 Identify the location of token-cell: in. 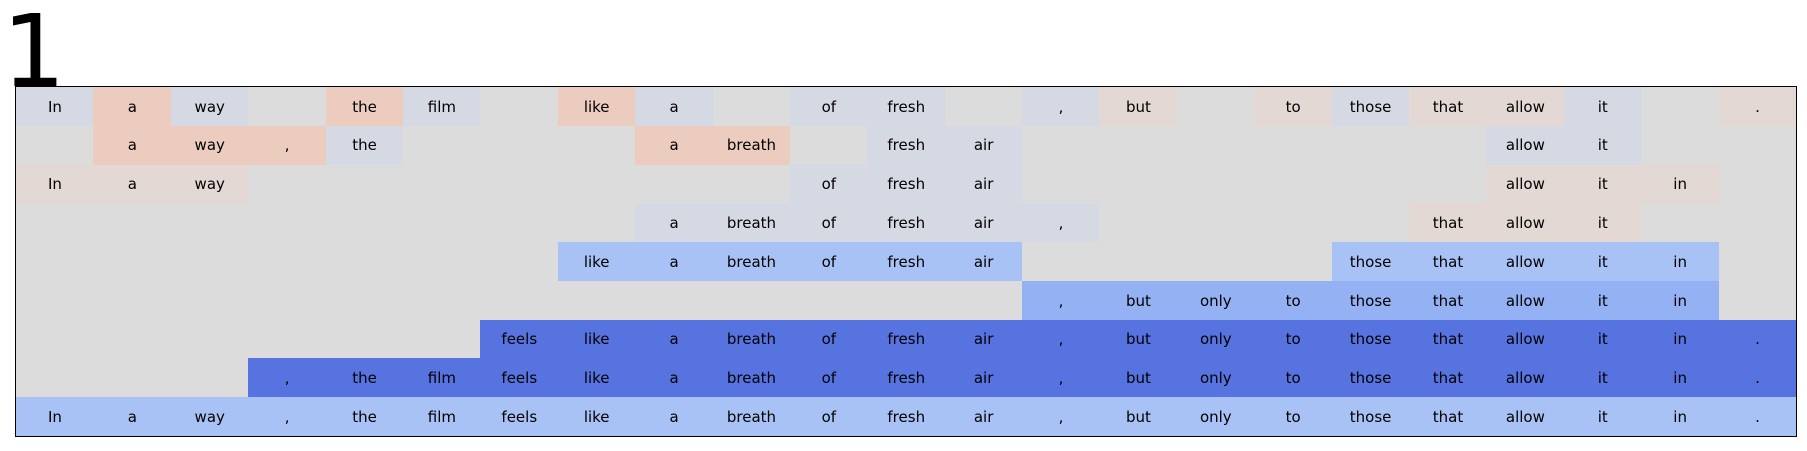
(1680, 339).